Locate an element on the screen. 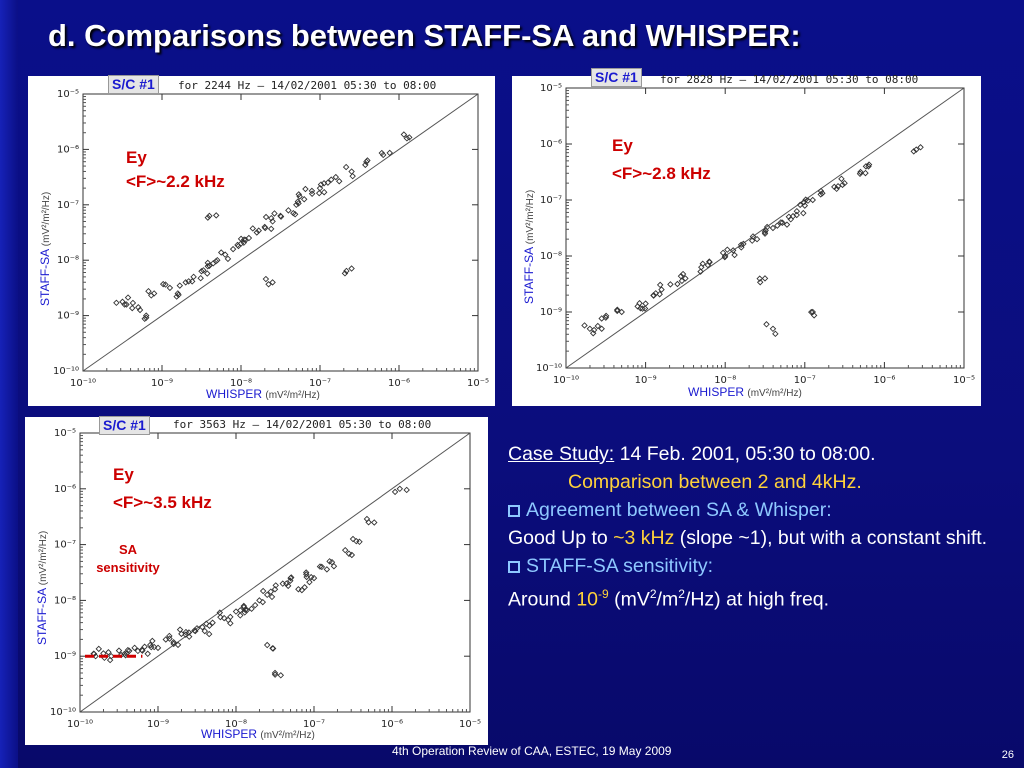 This screenshot has height=768, width=1024. sensitivity-line-2: sensitivity is located at coordinates (128, 567).